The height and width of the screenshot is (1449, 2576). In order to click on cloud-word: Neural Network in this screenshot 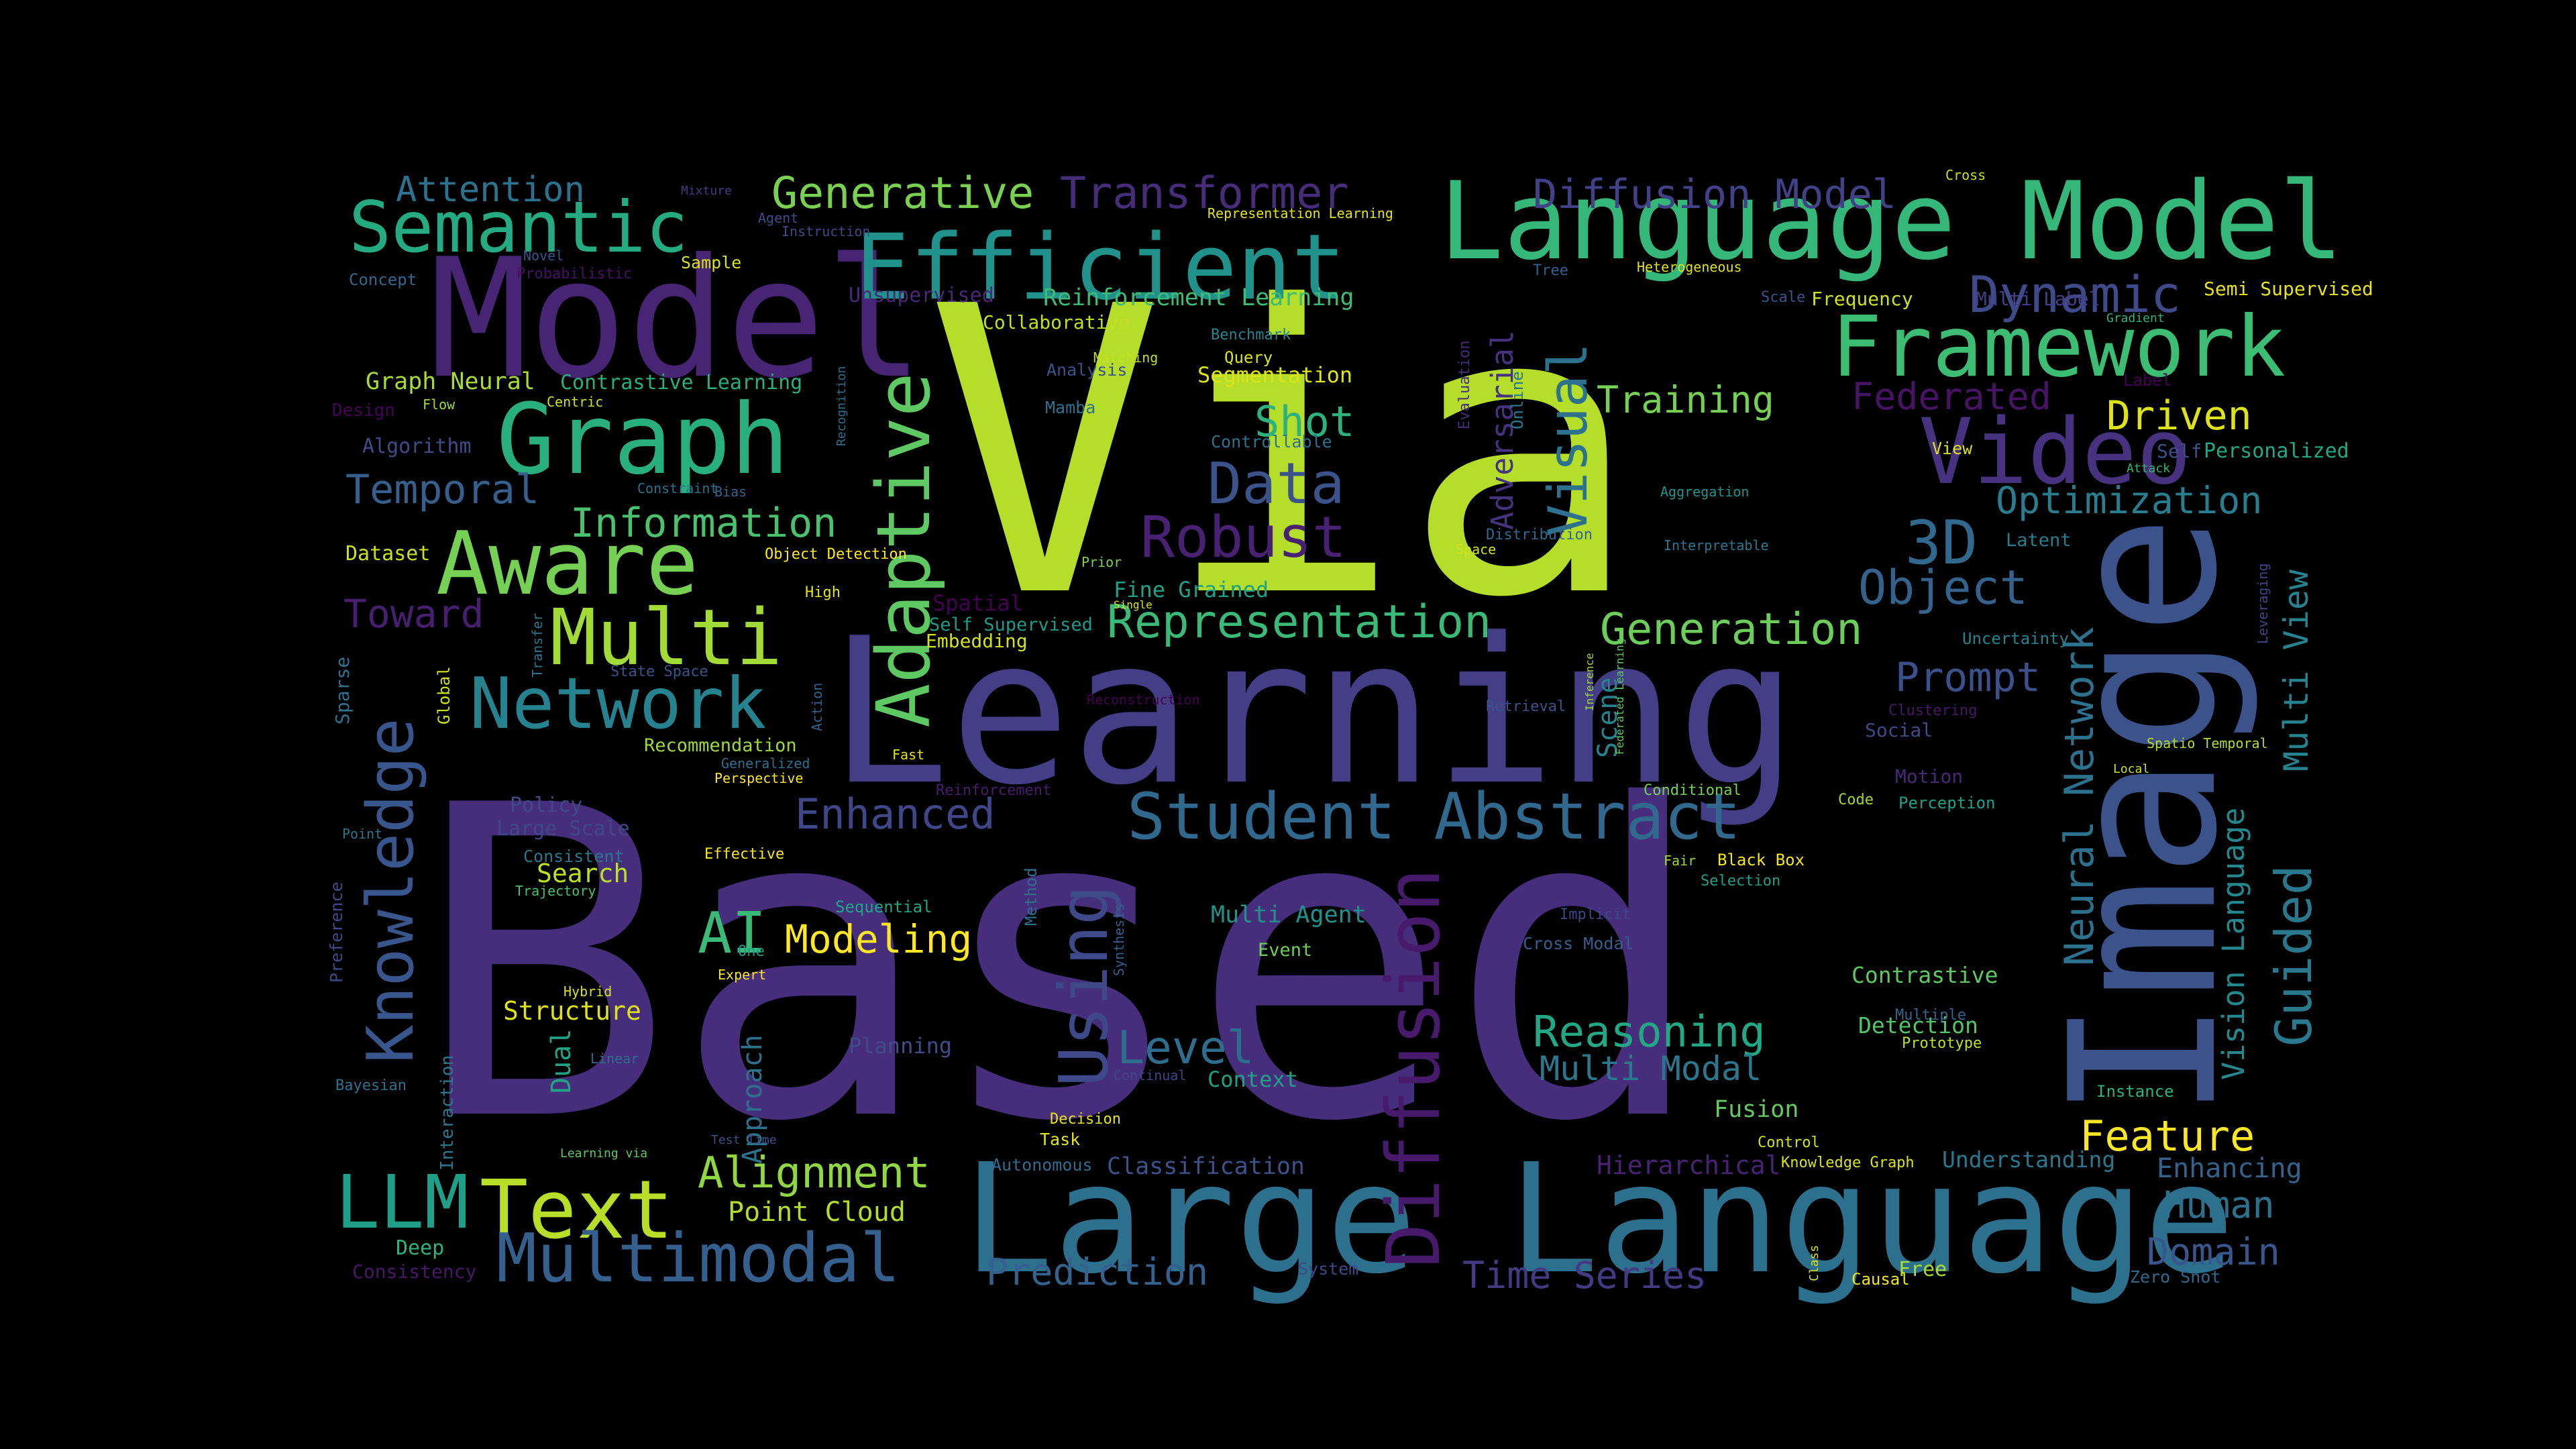, I will do `click(2079, 796)`.